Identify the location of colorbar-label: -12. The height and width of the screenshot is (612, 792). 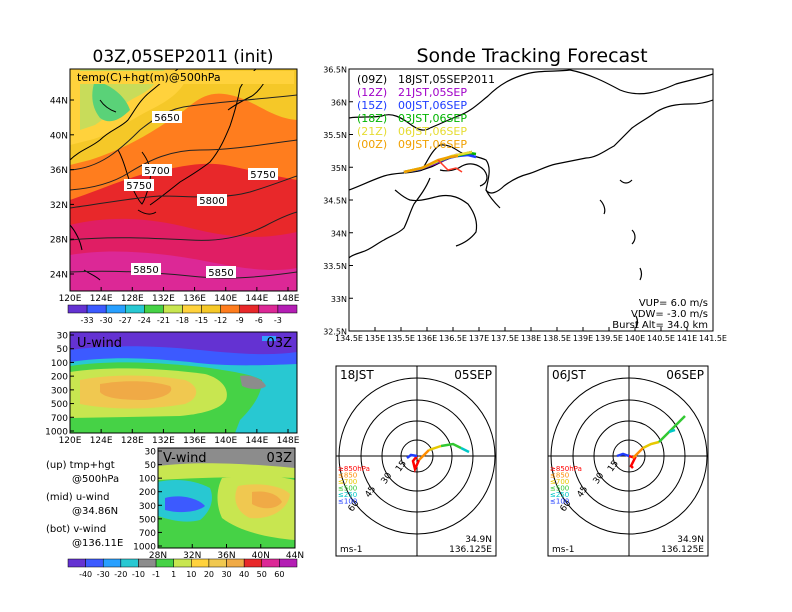
(220, 320).